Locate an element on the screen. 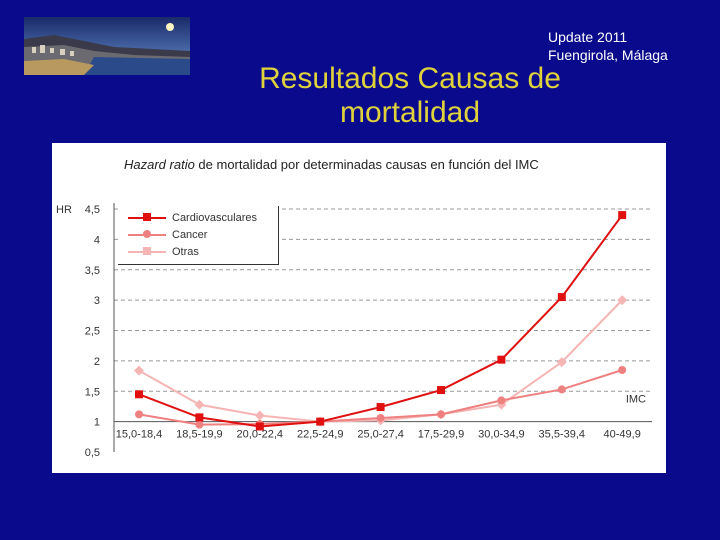  title-line-2: mortalidad is located at coordinates (410, 112).